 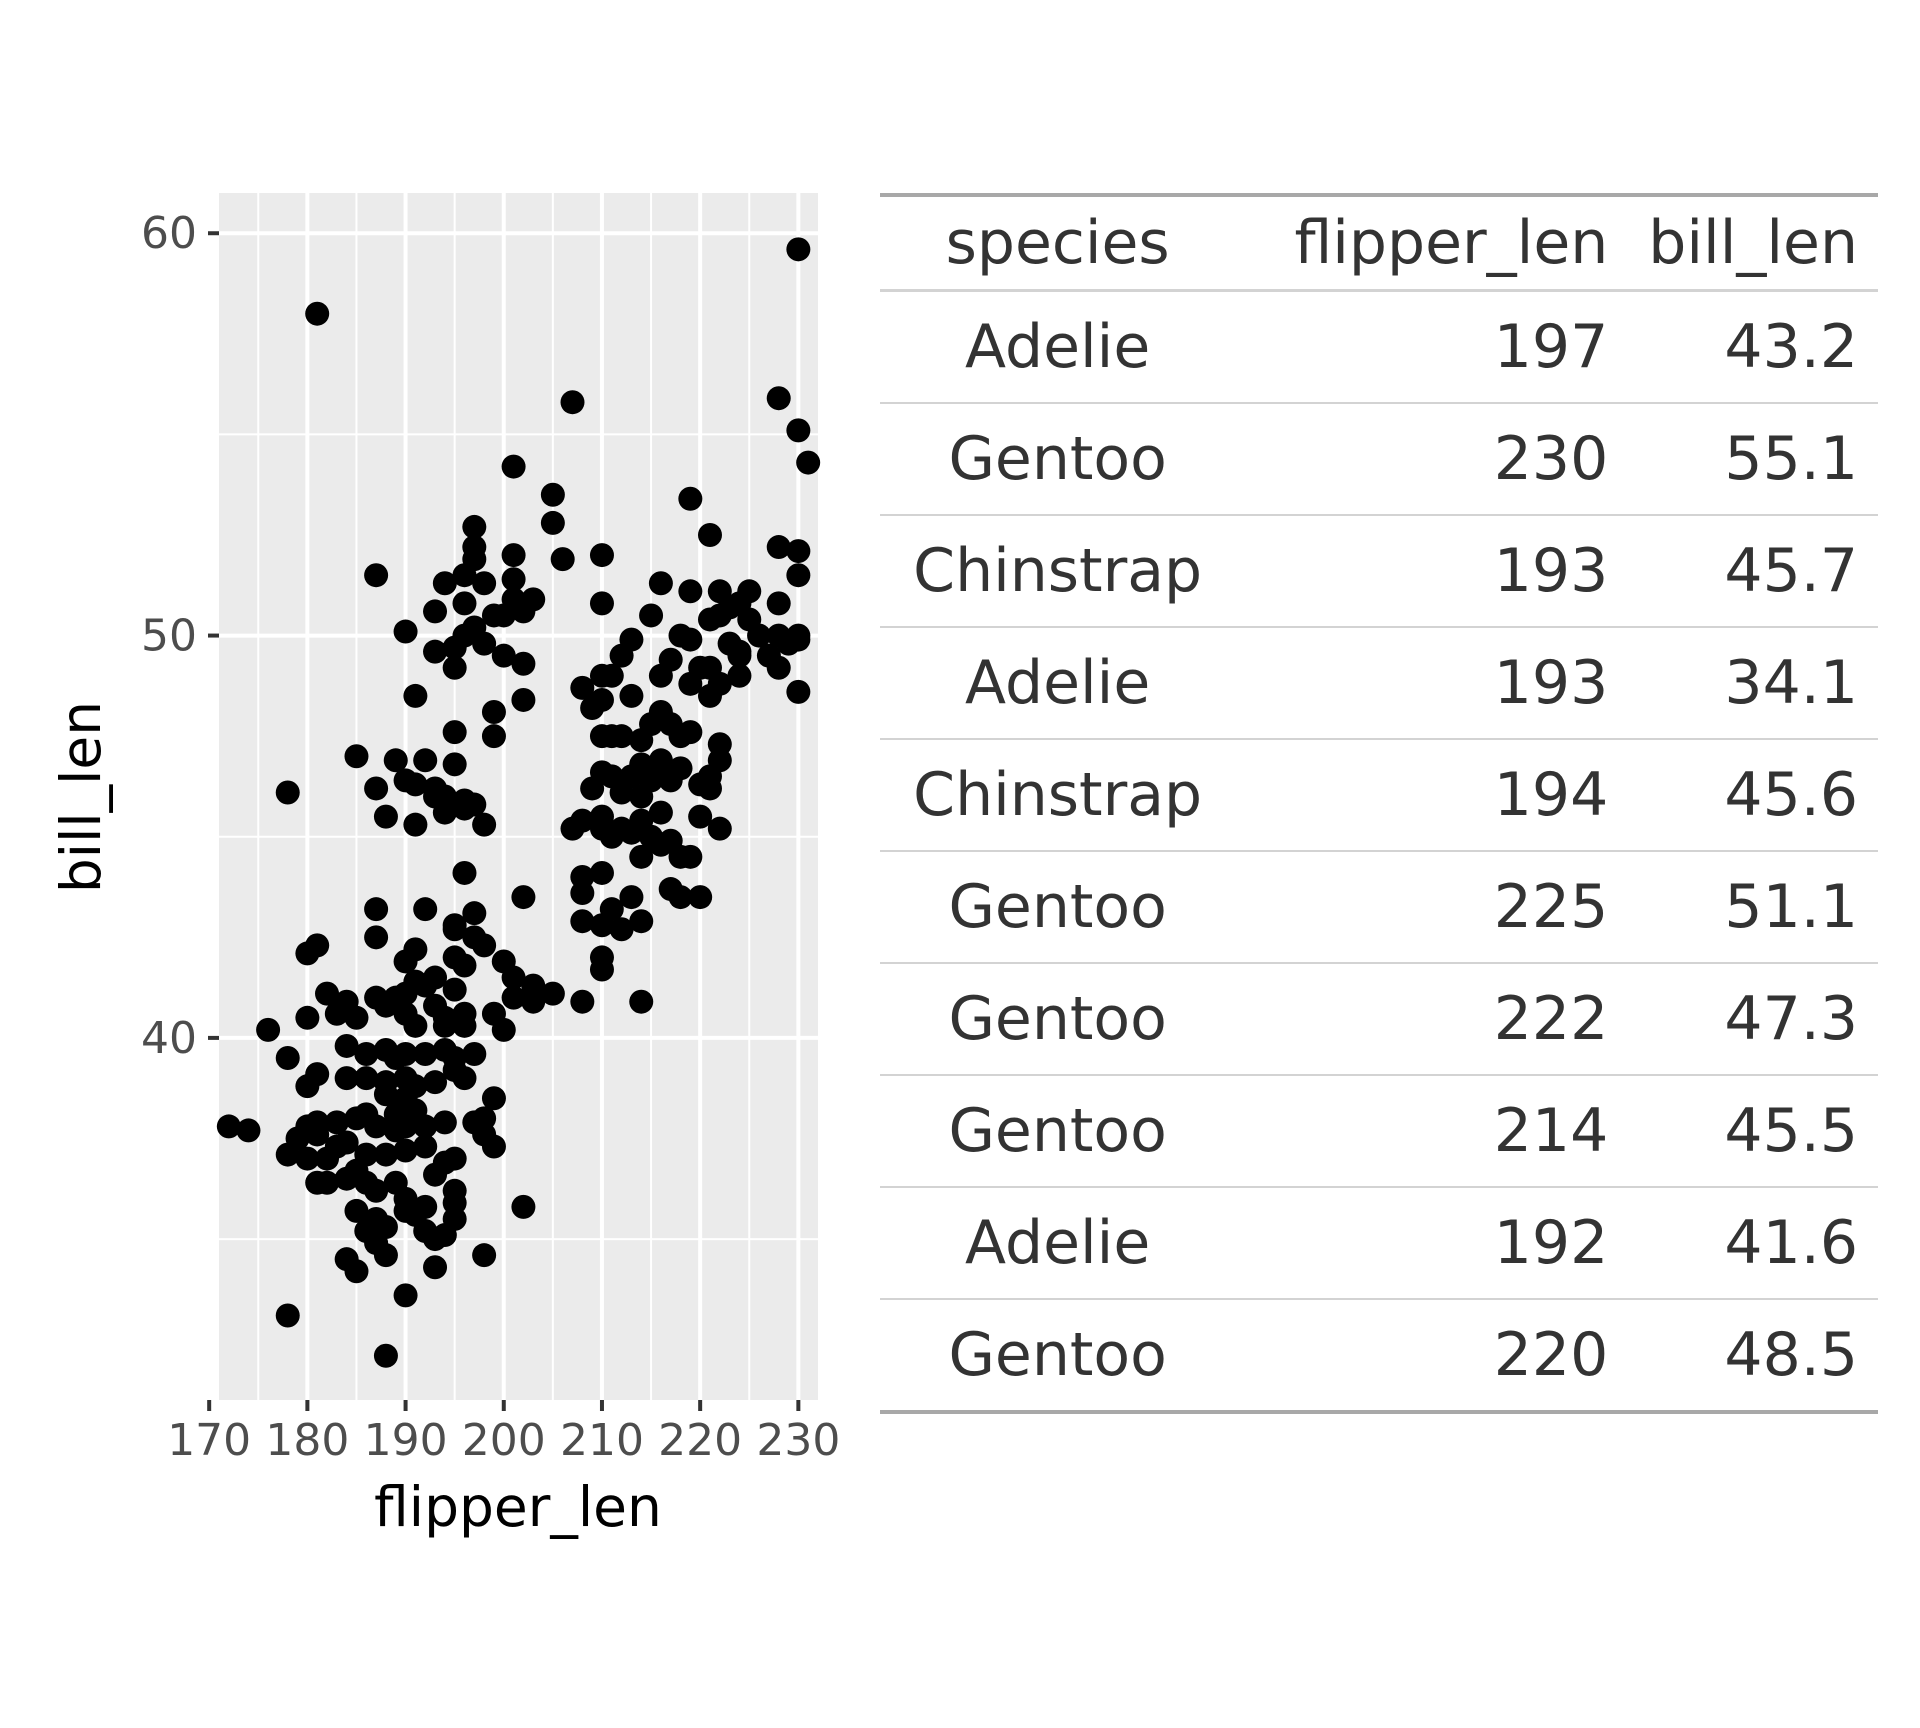 What do you see at coordinates (602, 1440) in the screenshot?
I see `x-tick-label: 210` at bounding box center [602, 1440].